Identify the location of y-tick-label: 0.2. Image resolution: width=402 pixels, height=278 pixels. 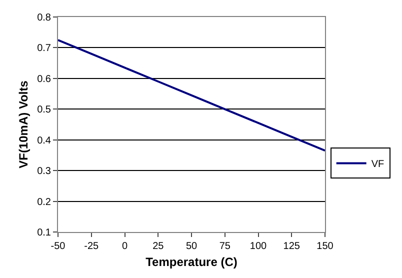
(44, 202).